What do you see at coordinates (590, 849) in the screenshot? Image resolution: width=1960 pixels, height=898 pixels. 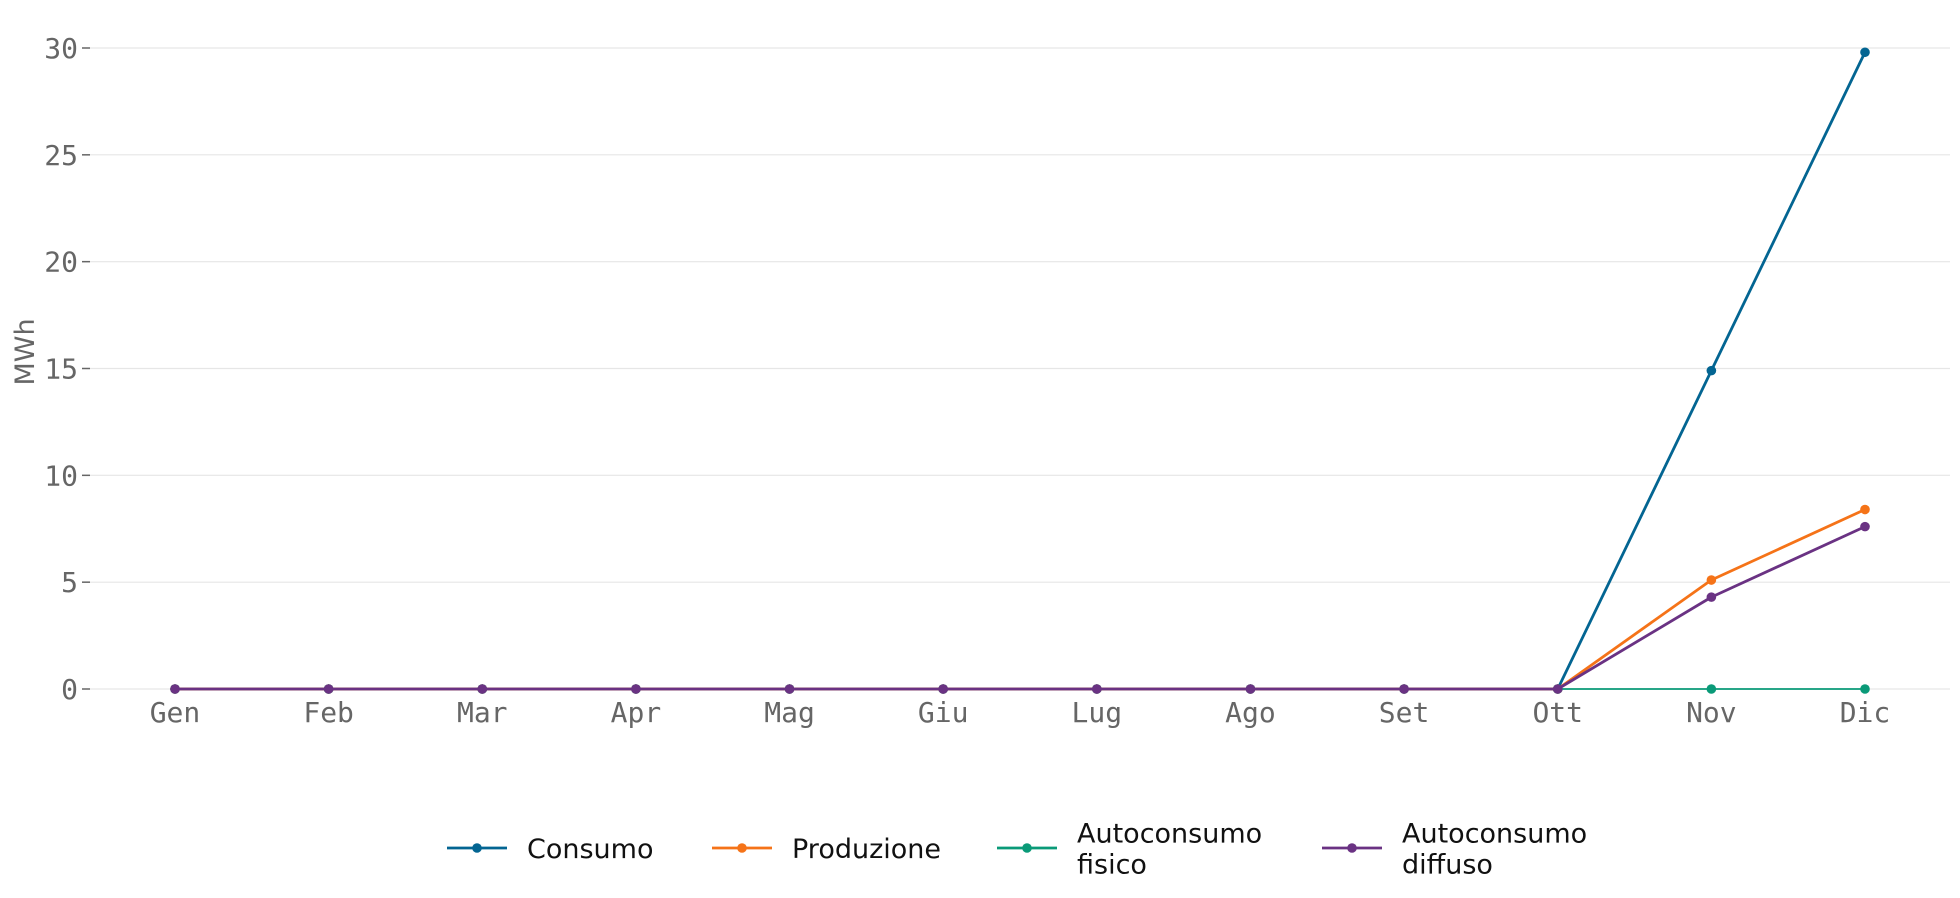 I see `legend-label: Consumo` at bounding box center [590, 849].